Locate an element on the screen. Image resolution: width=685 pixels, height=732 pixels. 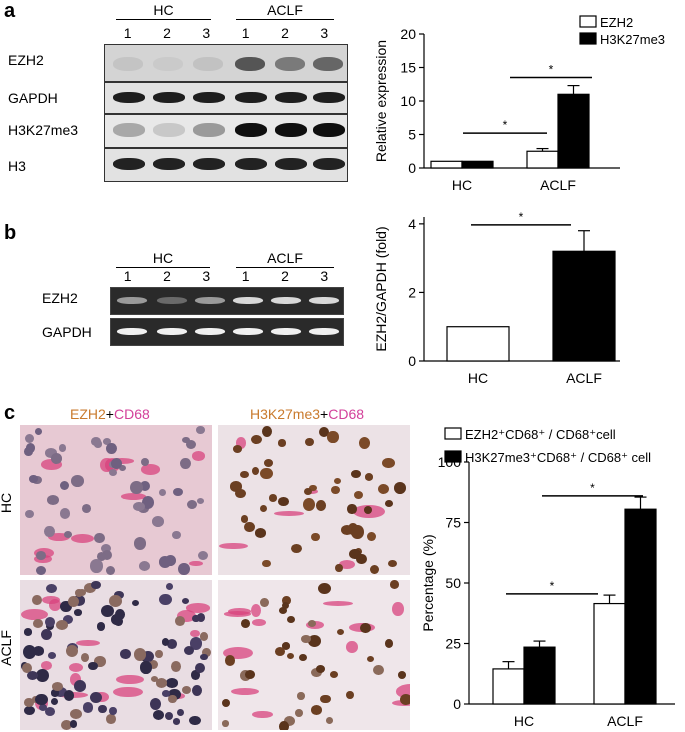
column-title-ezh2-cd68: EZH2+CD68 is located at coordinates (110, 414).